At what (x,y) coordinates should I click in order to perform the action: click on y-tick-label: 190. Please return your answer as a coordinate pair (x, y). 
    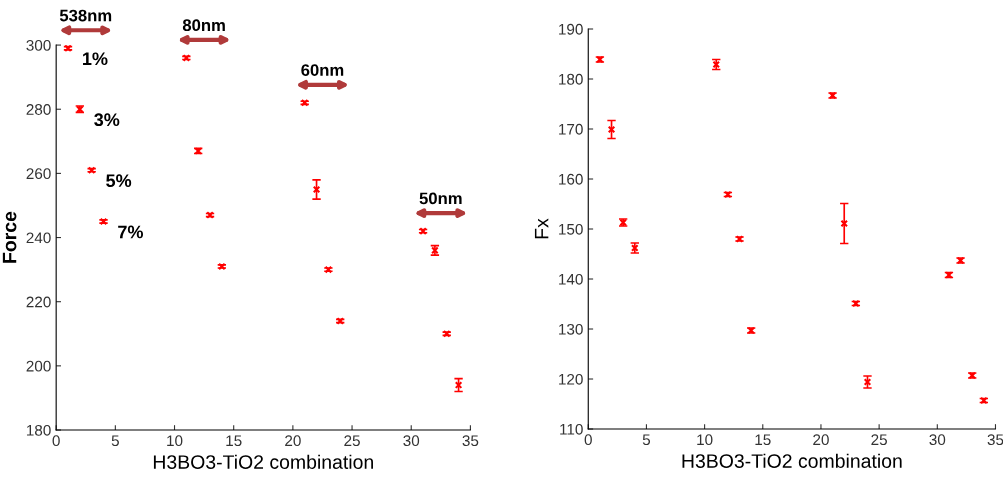
    Looking at the image, I should click on (571, 29).